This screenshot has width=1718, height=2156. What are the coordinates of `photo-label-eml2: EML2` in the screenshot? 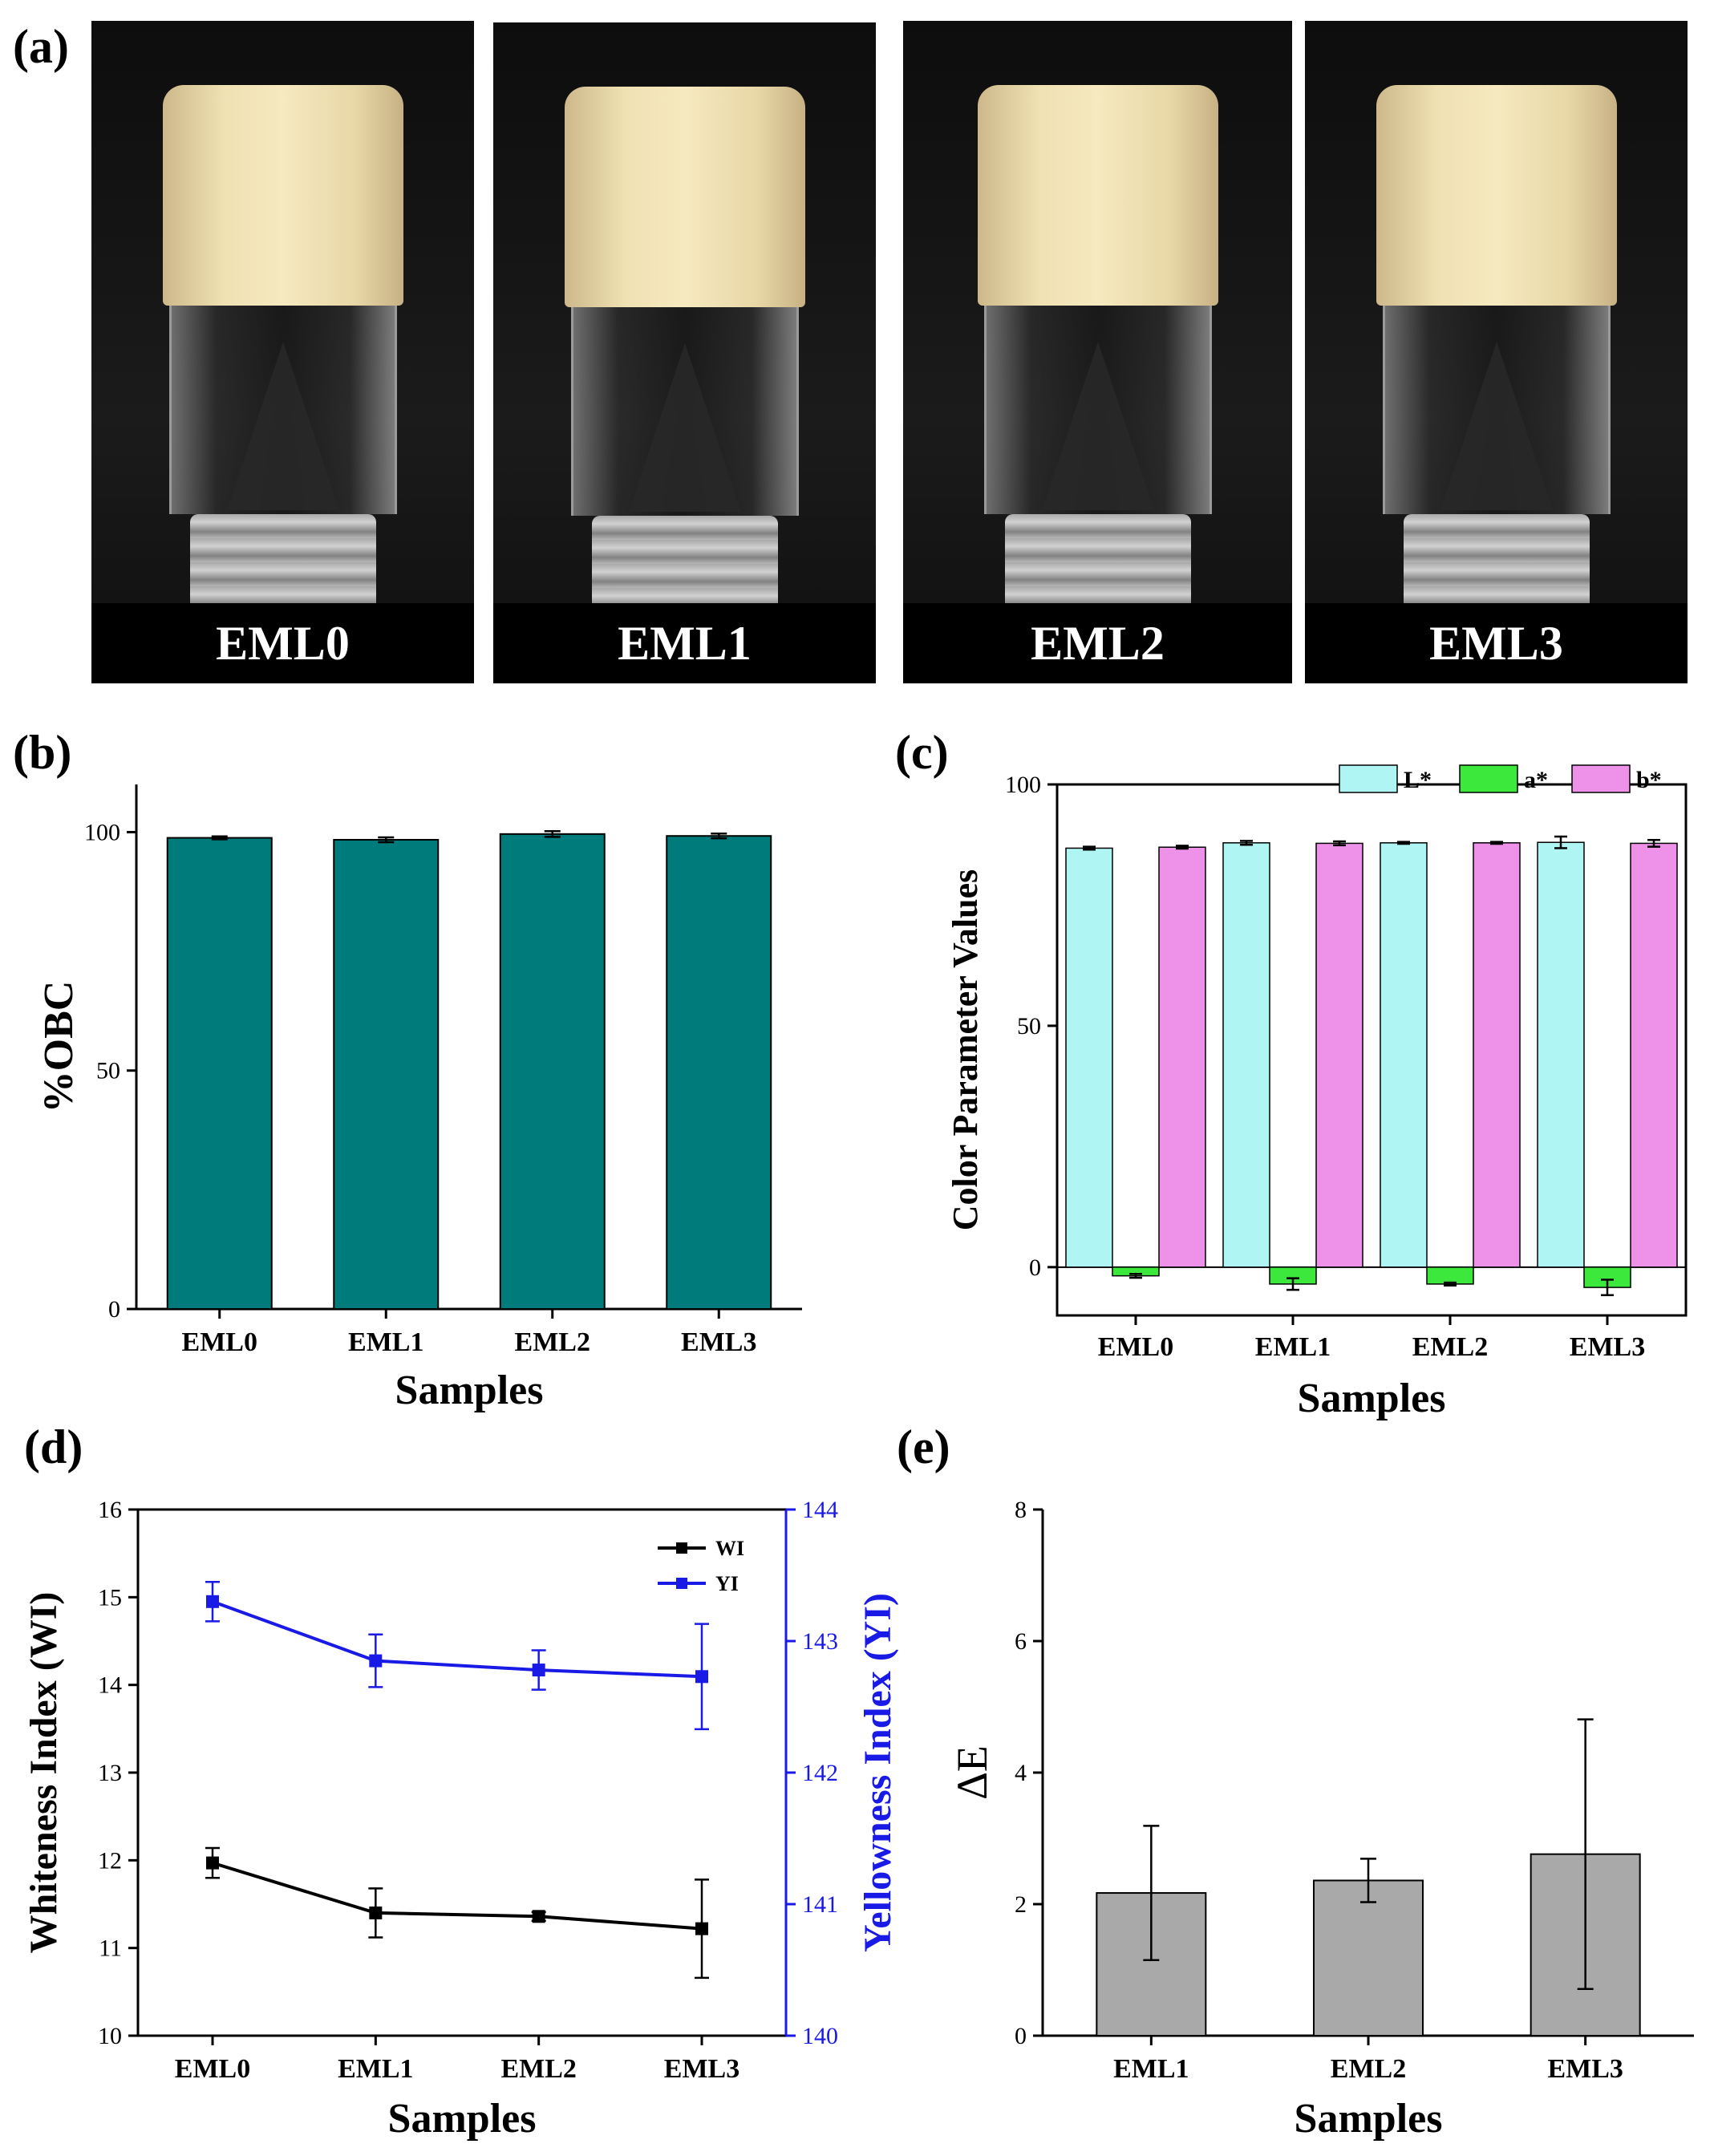 It's located at (1097, 643).